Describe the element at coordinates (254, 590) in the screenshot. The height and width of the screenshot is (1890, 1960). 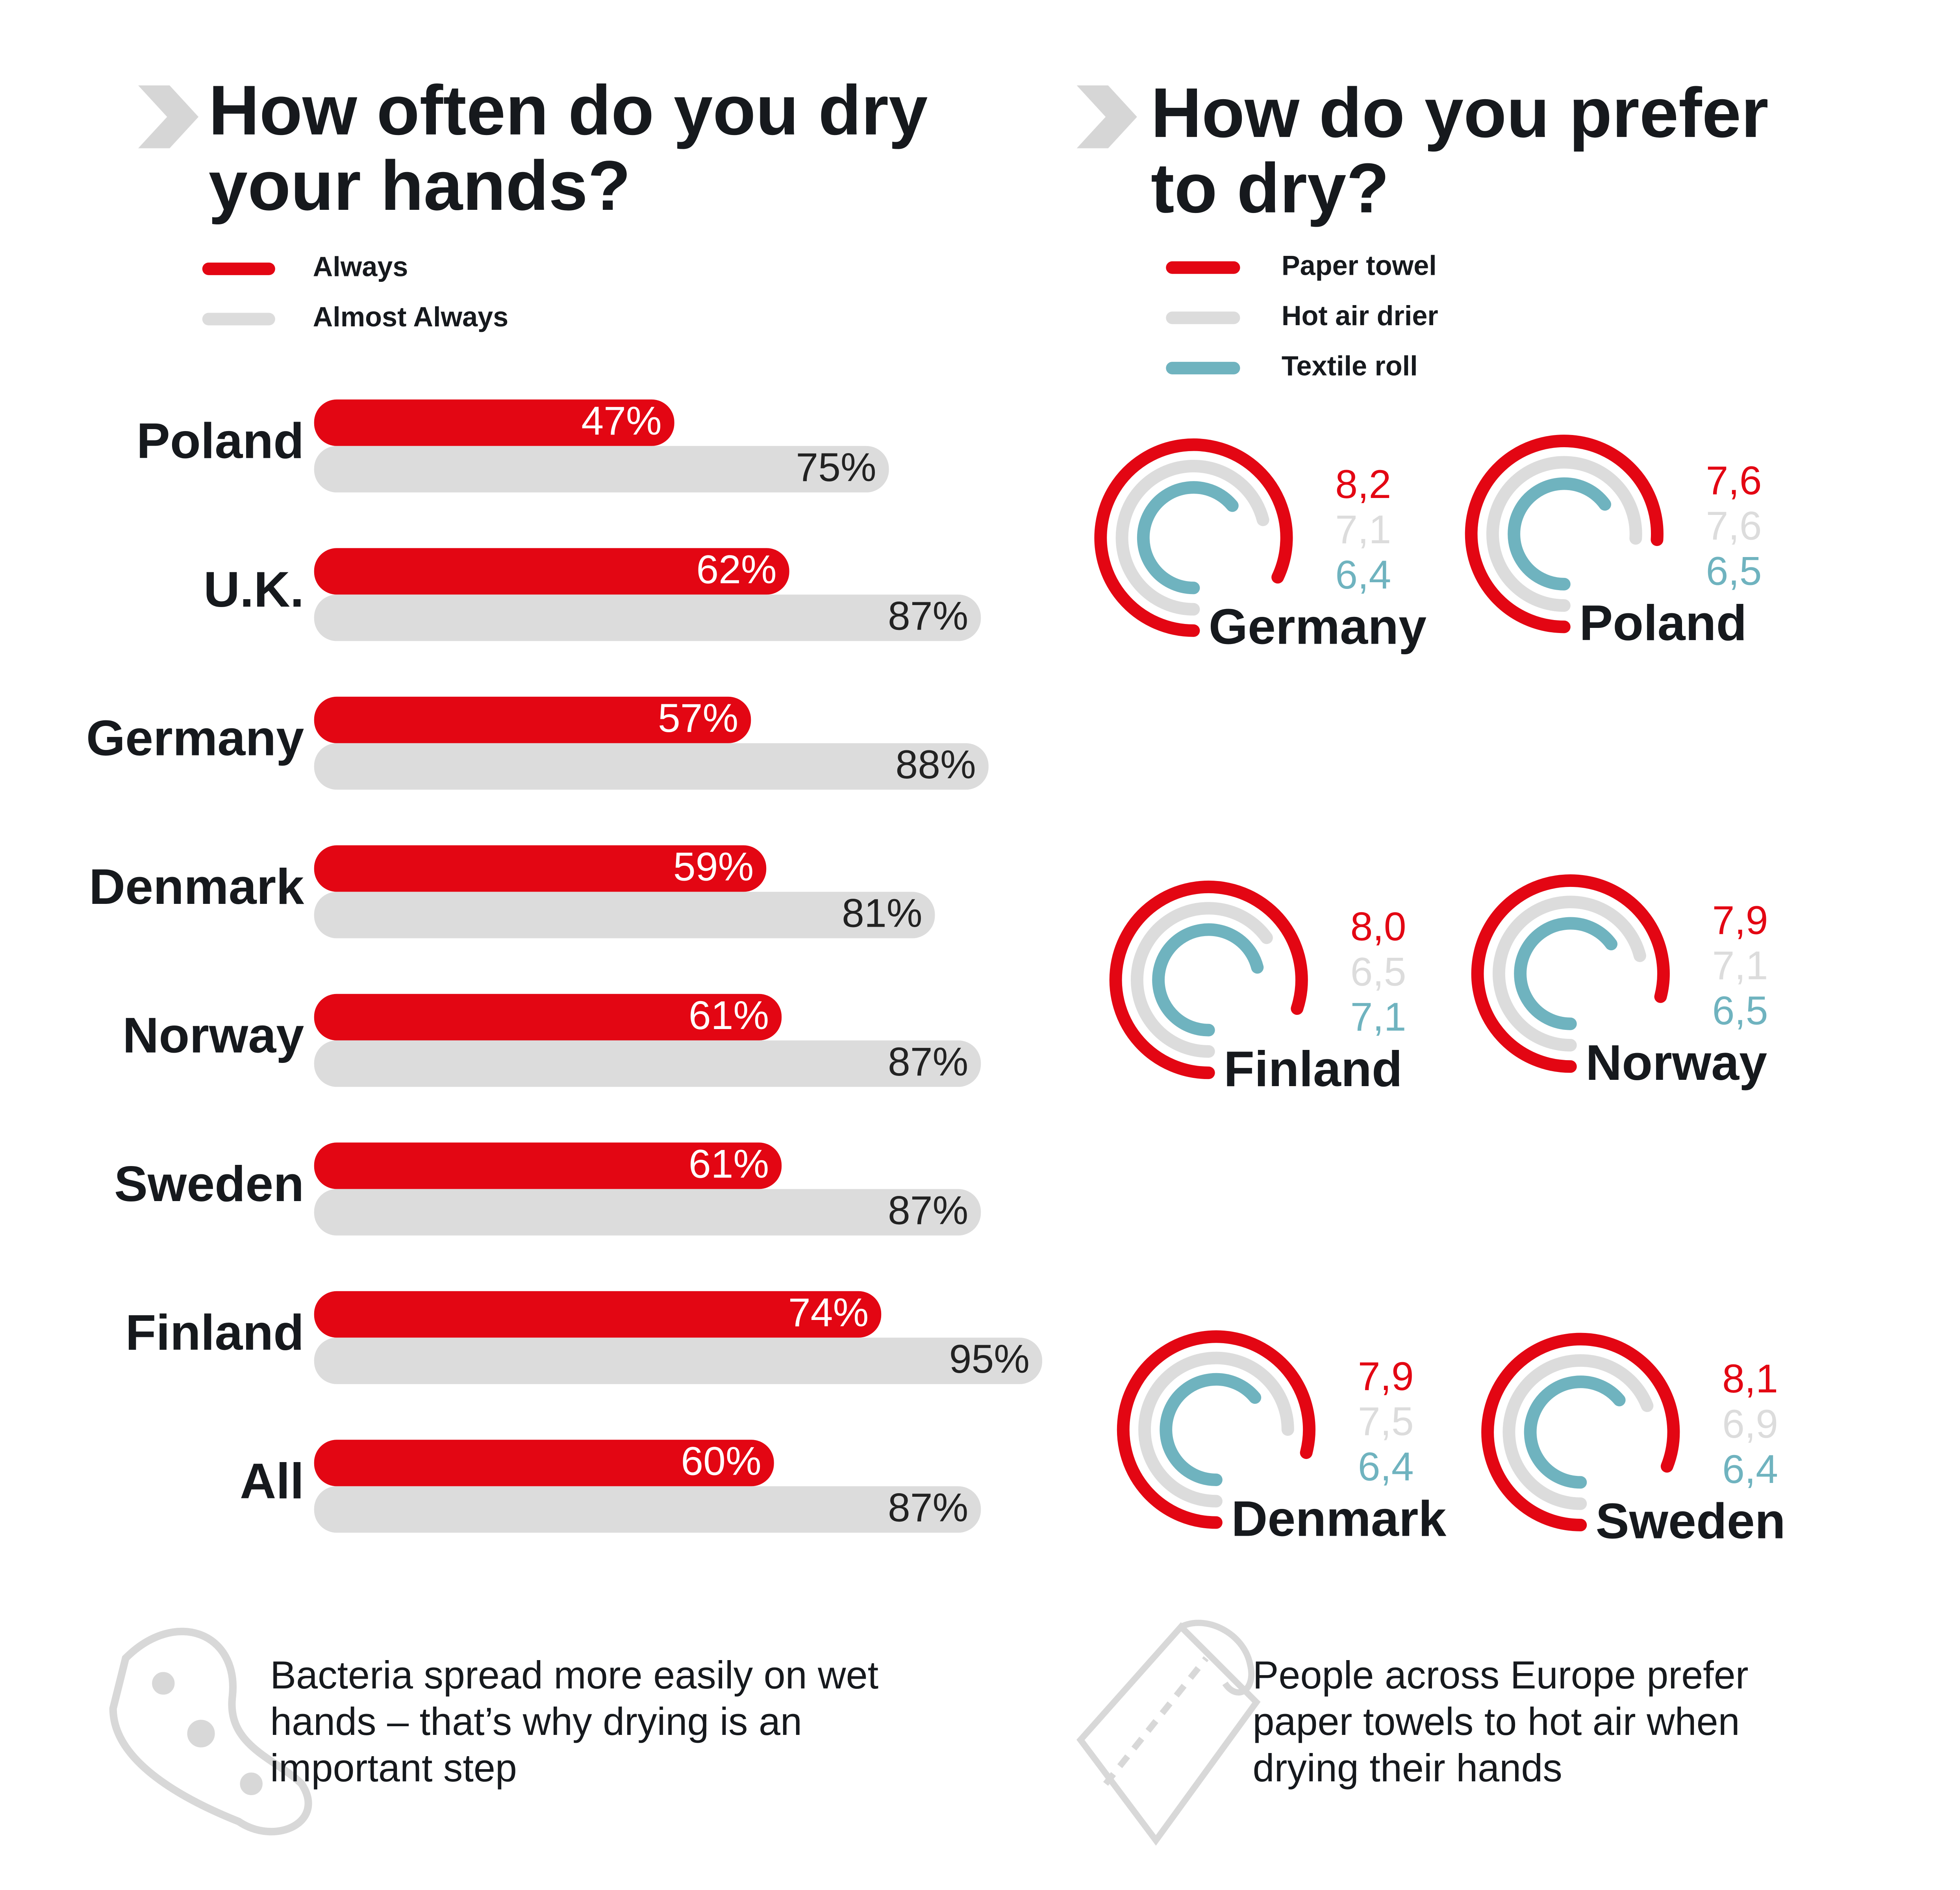
I see `category-label: U.K.` at that location.